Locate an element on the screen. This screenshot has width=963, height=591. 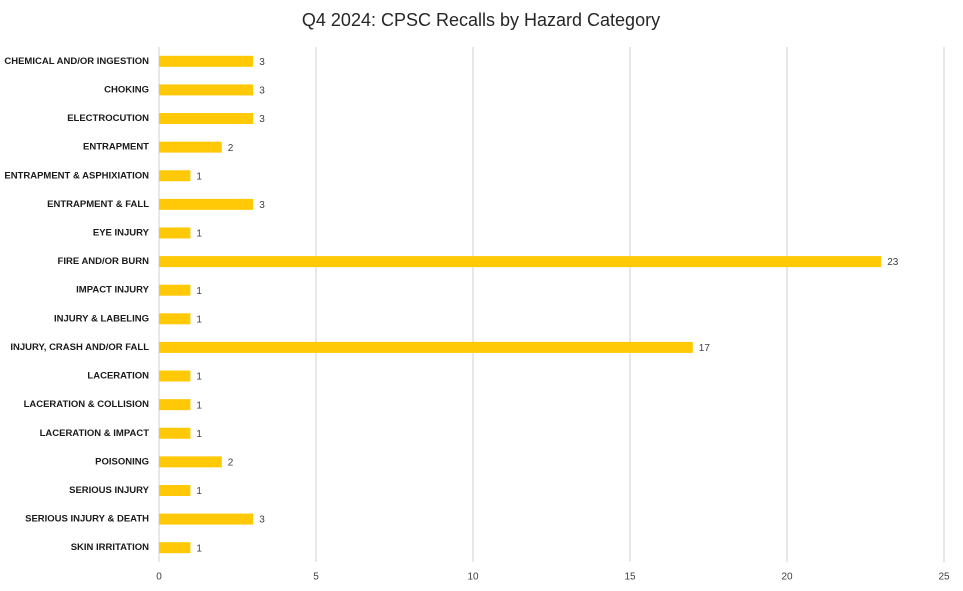
y-tick-label: INJURY, CRASH AND/OR FALL is located at coordinates (79, 347).